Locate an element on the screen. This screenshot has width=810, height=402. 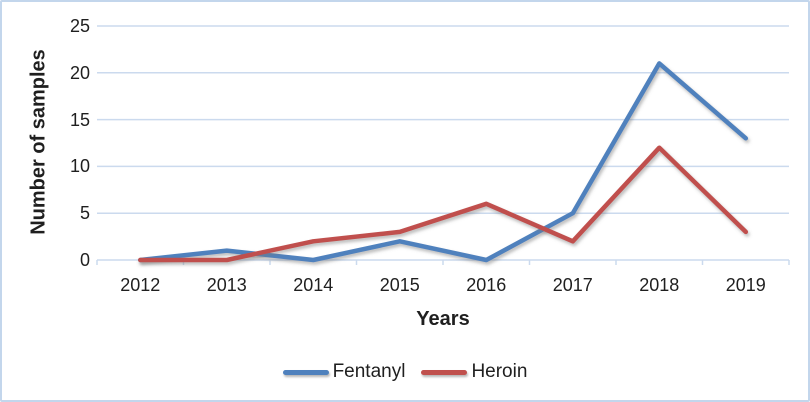
y-tick-label-10: 10 is located at coordinates (79, 166).